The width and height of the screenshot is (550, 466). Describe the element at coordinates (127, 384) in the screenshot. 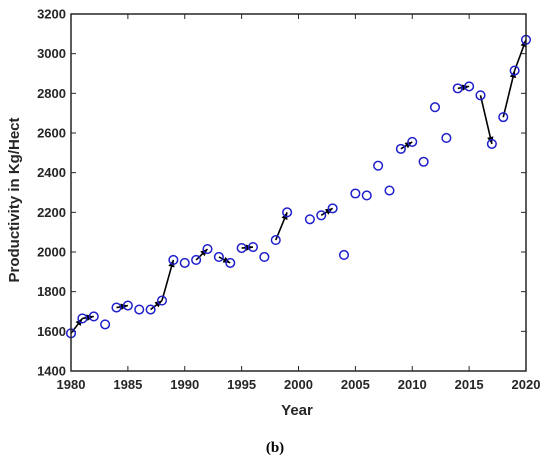

I see `x-tick-label: 1985` at that location.